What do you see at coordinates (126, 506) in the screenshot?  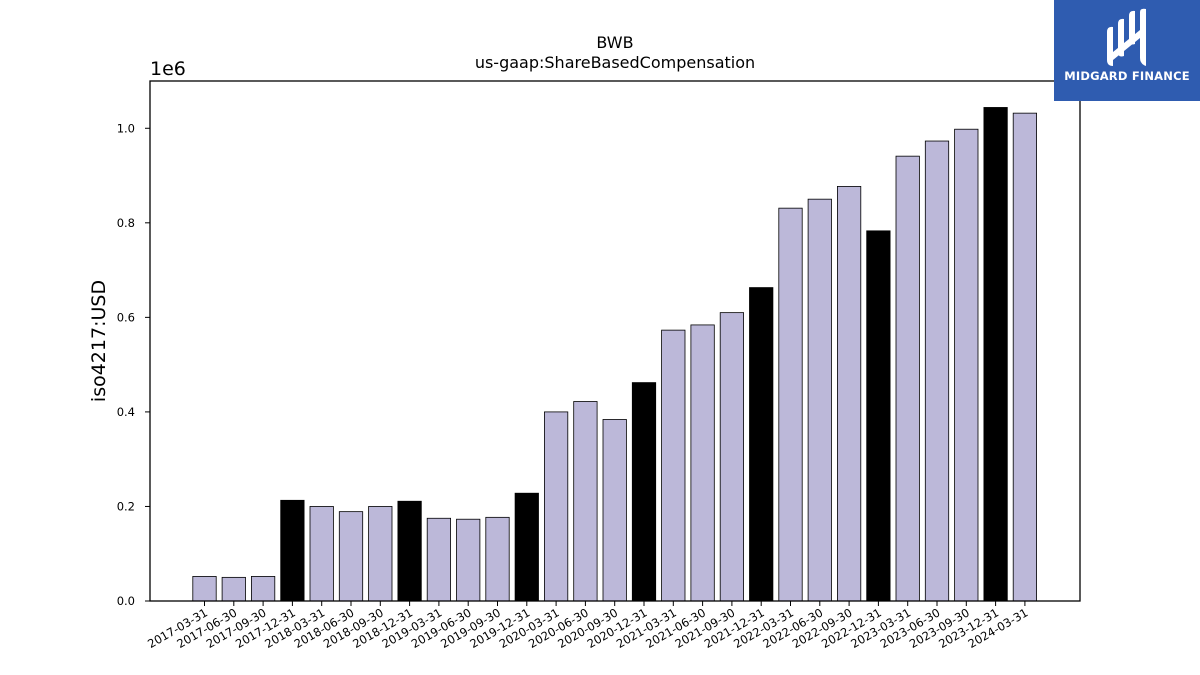 I see `y-tick-label: 0.2` at bounding box center [126, 506].